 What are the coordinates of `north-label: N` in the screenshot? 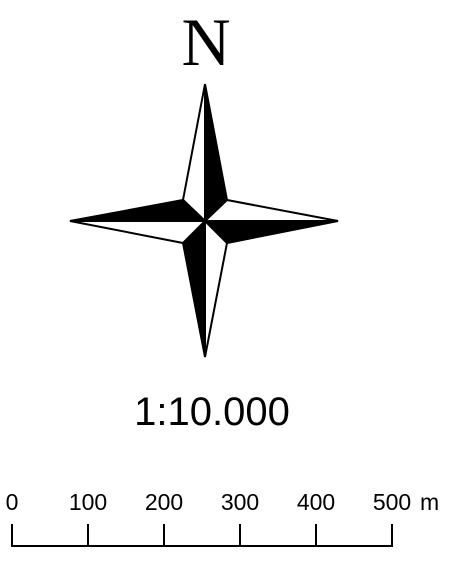 It's located at (206, 42).